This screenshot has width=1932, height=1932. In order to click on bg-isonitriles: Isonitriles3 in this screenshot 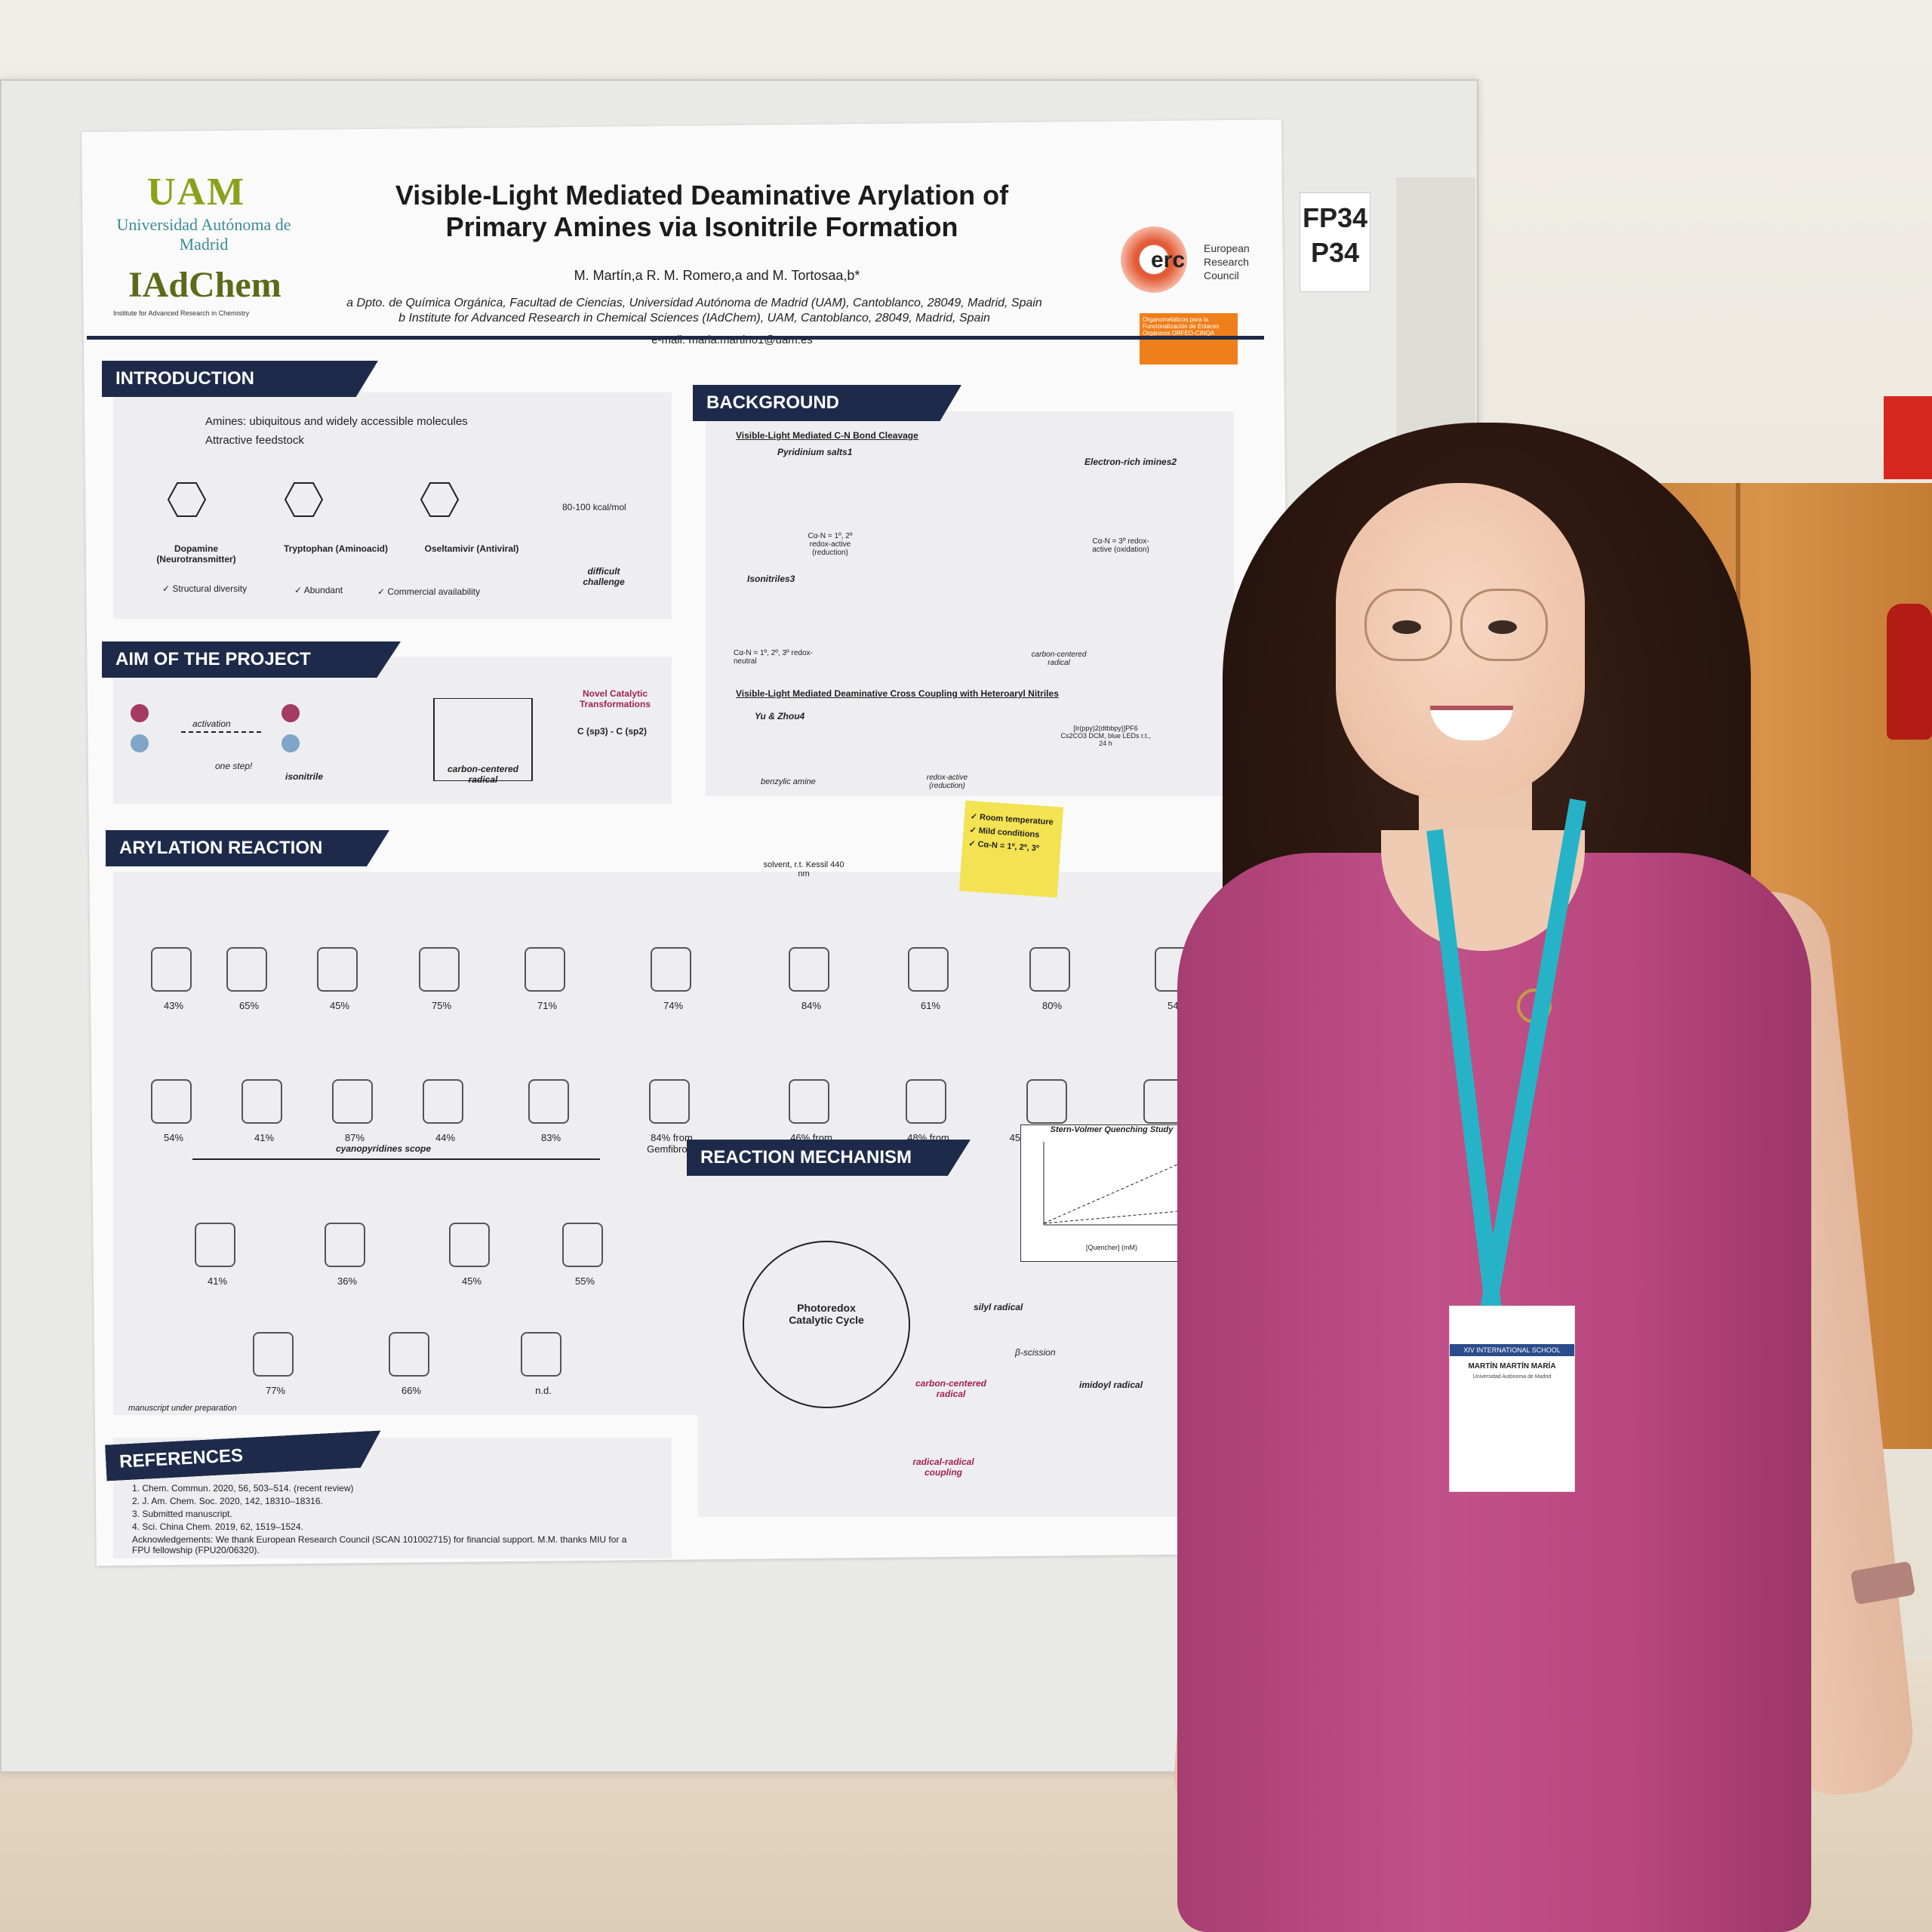, I will do `click(771, 579)`.